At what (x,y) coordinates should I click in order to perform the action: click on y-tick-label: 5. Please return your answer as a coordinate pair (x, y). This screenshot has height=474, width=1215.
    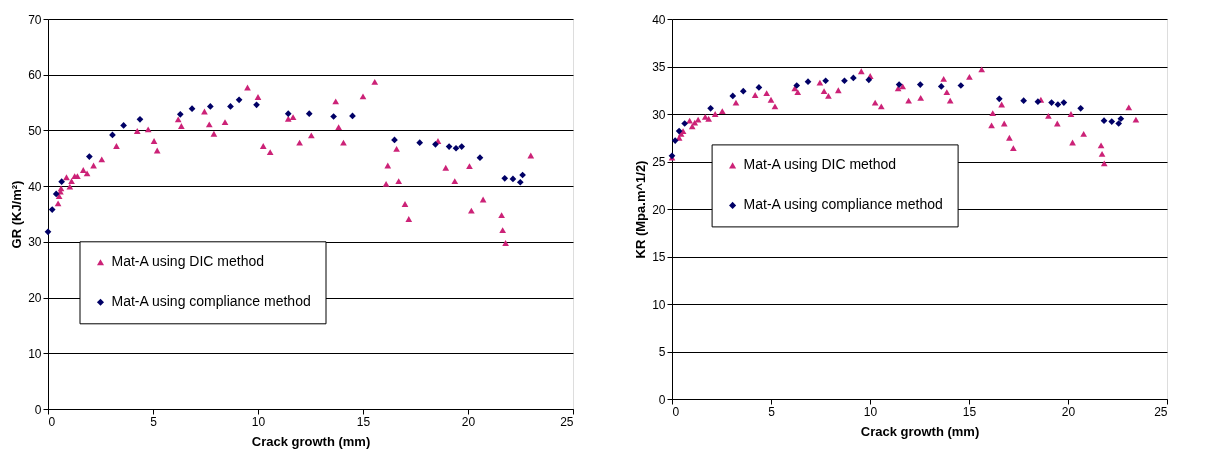
    Looking at the image, I should click on (662, 352).